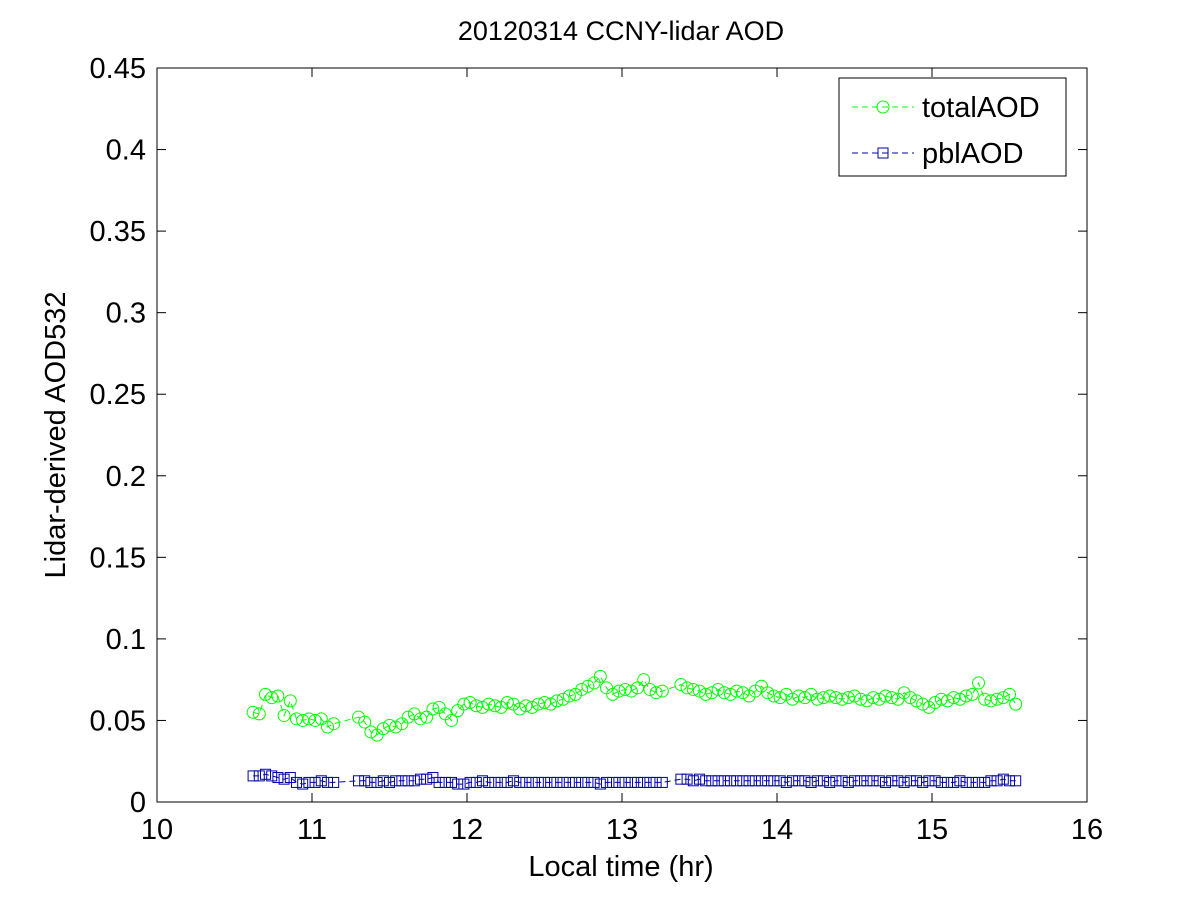  I want to click on y-tick-label: 0.05, so click(118, 721).